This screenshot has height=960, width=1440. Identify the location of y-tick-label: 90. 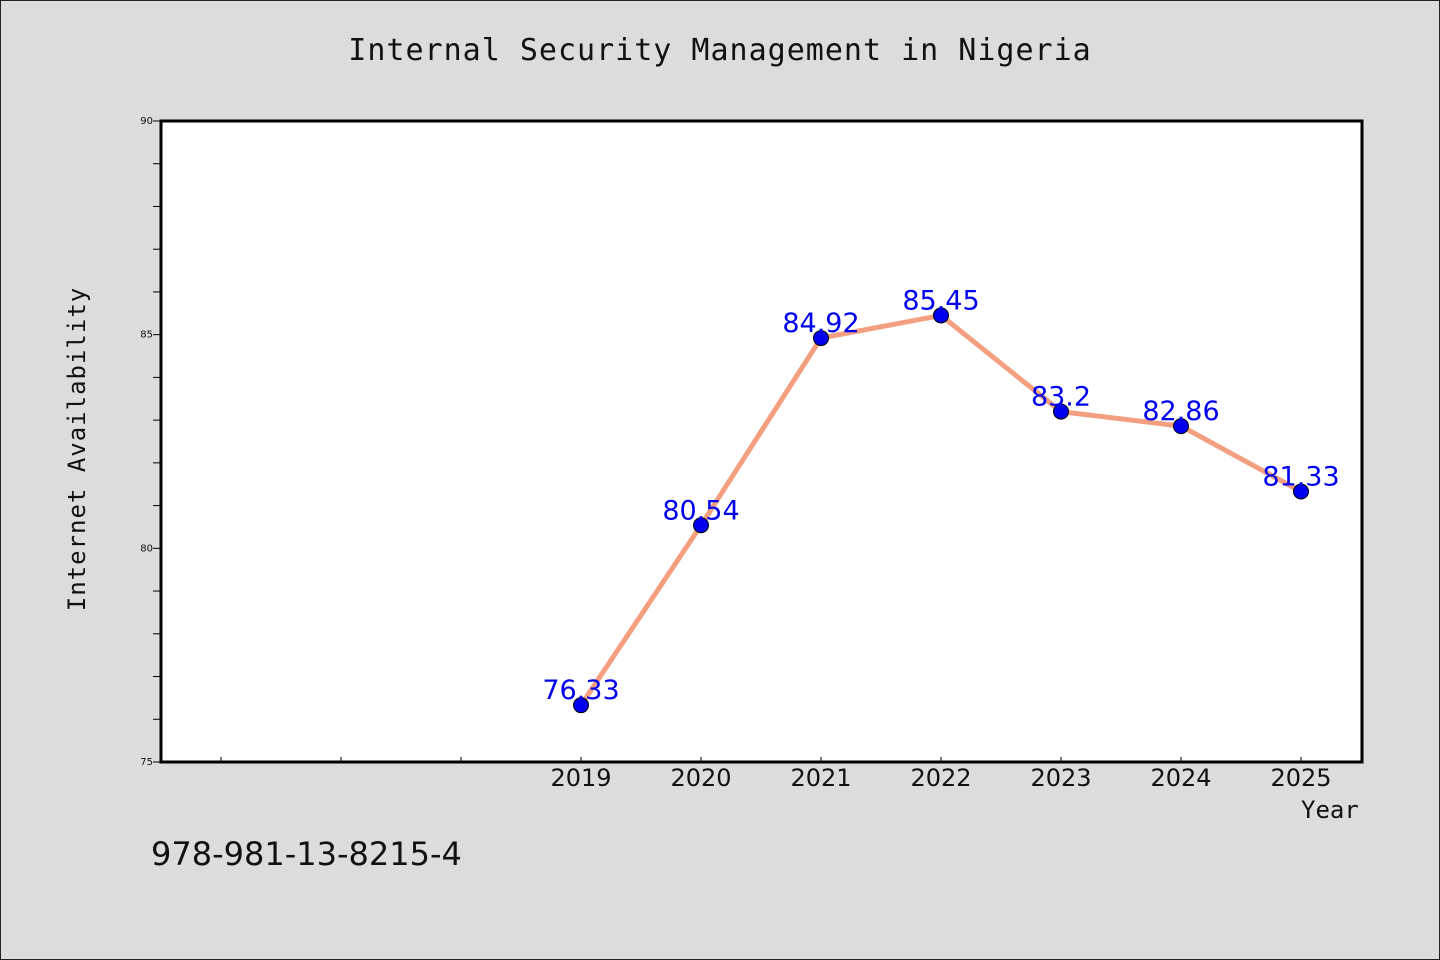
(146, 121).